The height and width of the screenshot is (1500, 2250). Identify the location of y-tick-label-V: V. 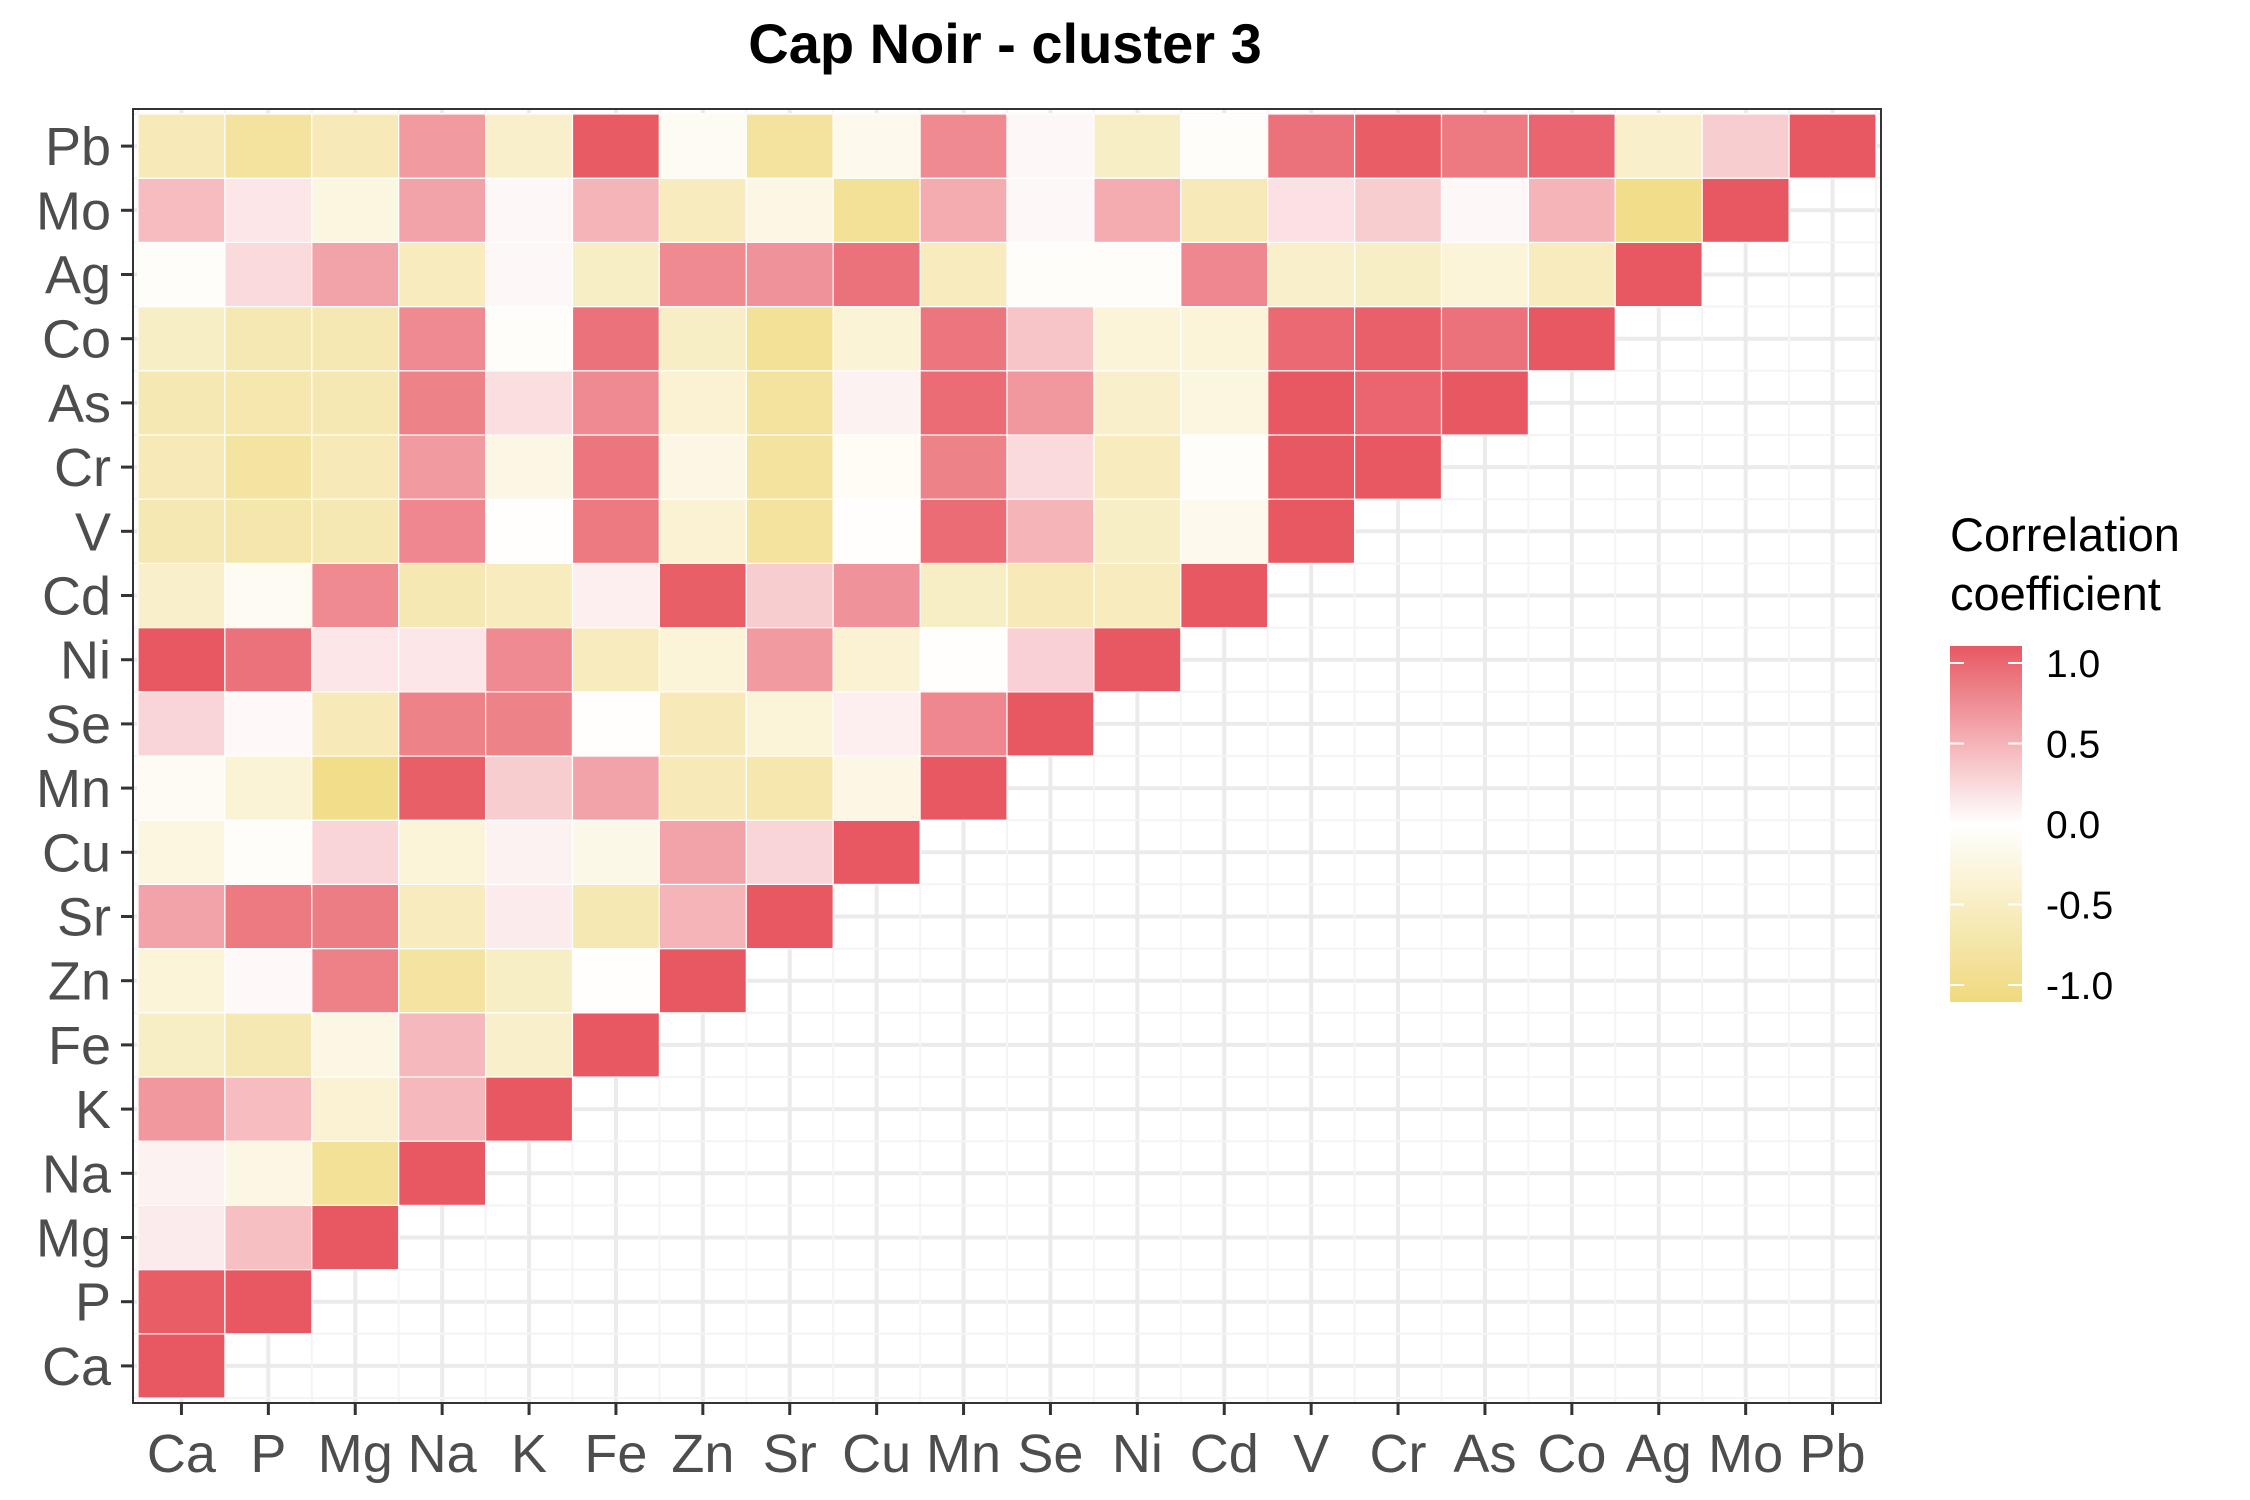
(93, 532).